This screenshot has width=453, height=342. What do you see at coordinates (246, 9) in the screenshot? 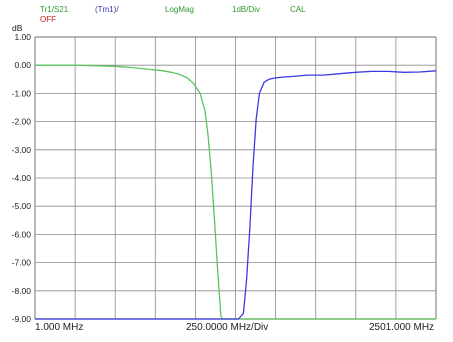
I see `header-scale: 1dB/Div` at bounding box center [246, 9].